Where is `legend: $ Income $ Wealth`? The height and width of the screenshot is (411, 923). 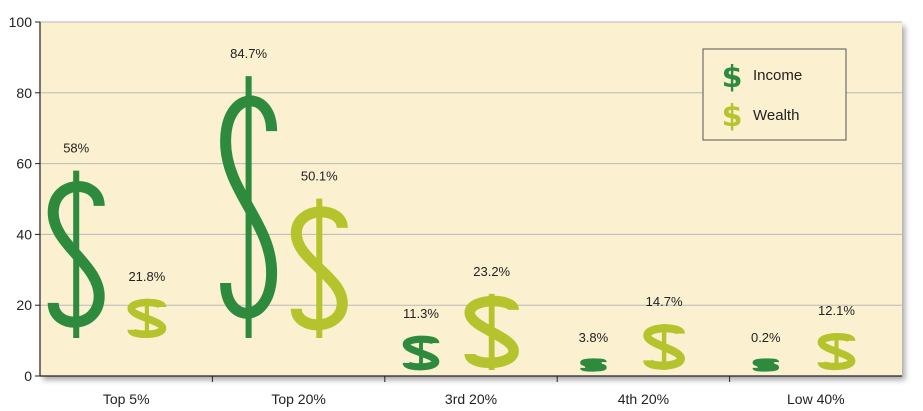
legend: $ Income $ Wealth is located at coordinates (774, 94).